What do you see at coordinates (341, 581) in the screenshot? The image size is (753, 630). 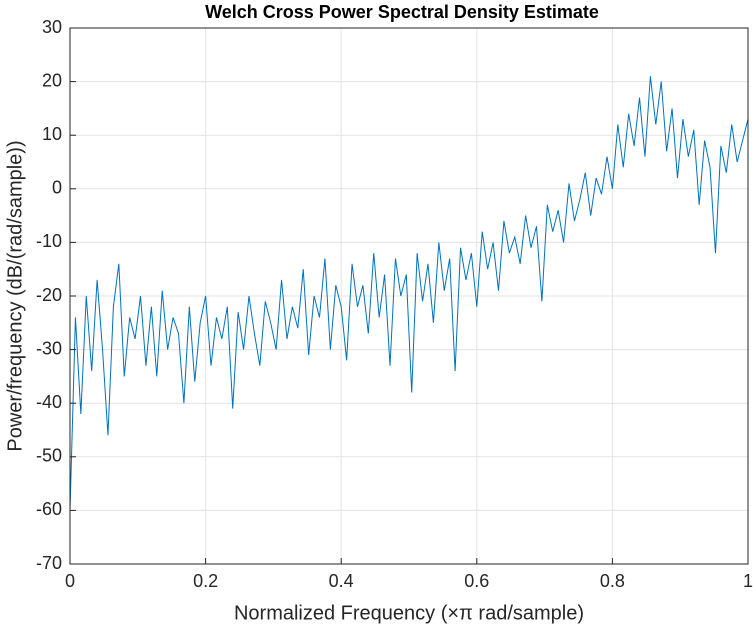 I see `x-tick-label: 0.4` at bounding box center [341, 581].